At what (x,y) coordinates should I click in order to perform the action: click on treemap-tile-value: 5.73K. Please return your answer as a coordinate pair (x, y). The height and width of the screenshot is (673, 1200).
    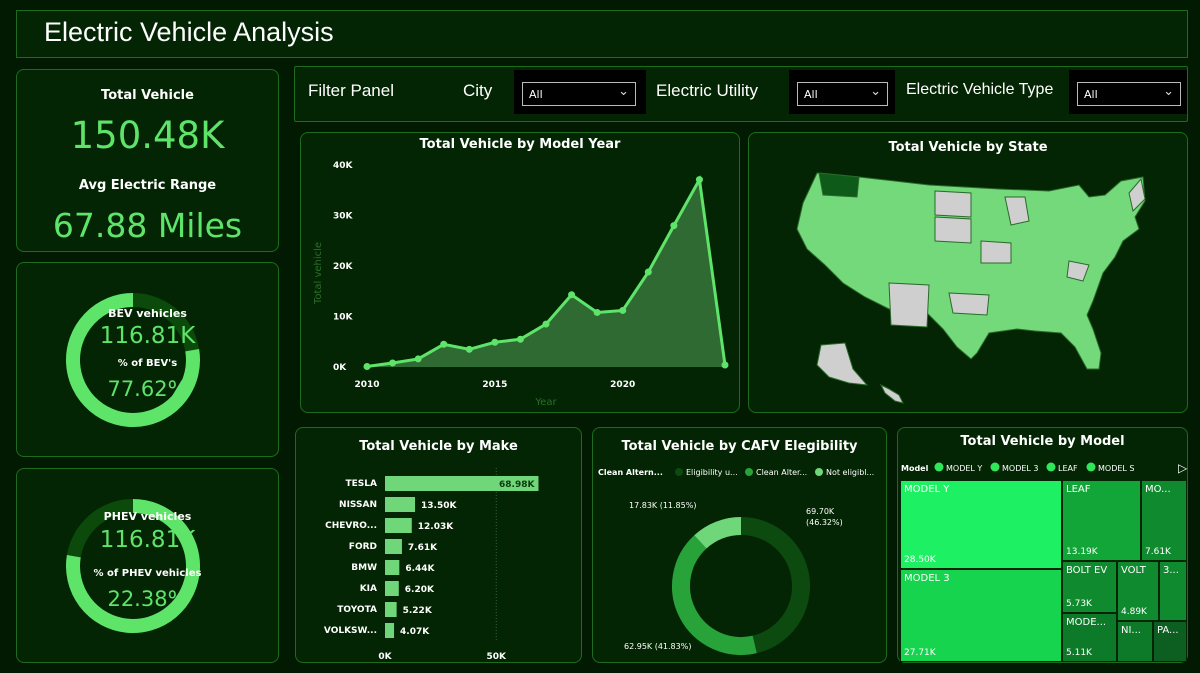
    Looking at the image, I should click on (1079, 604).